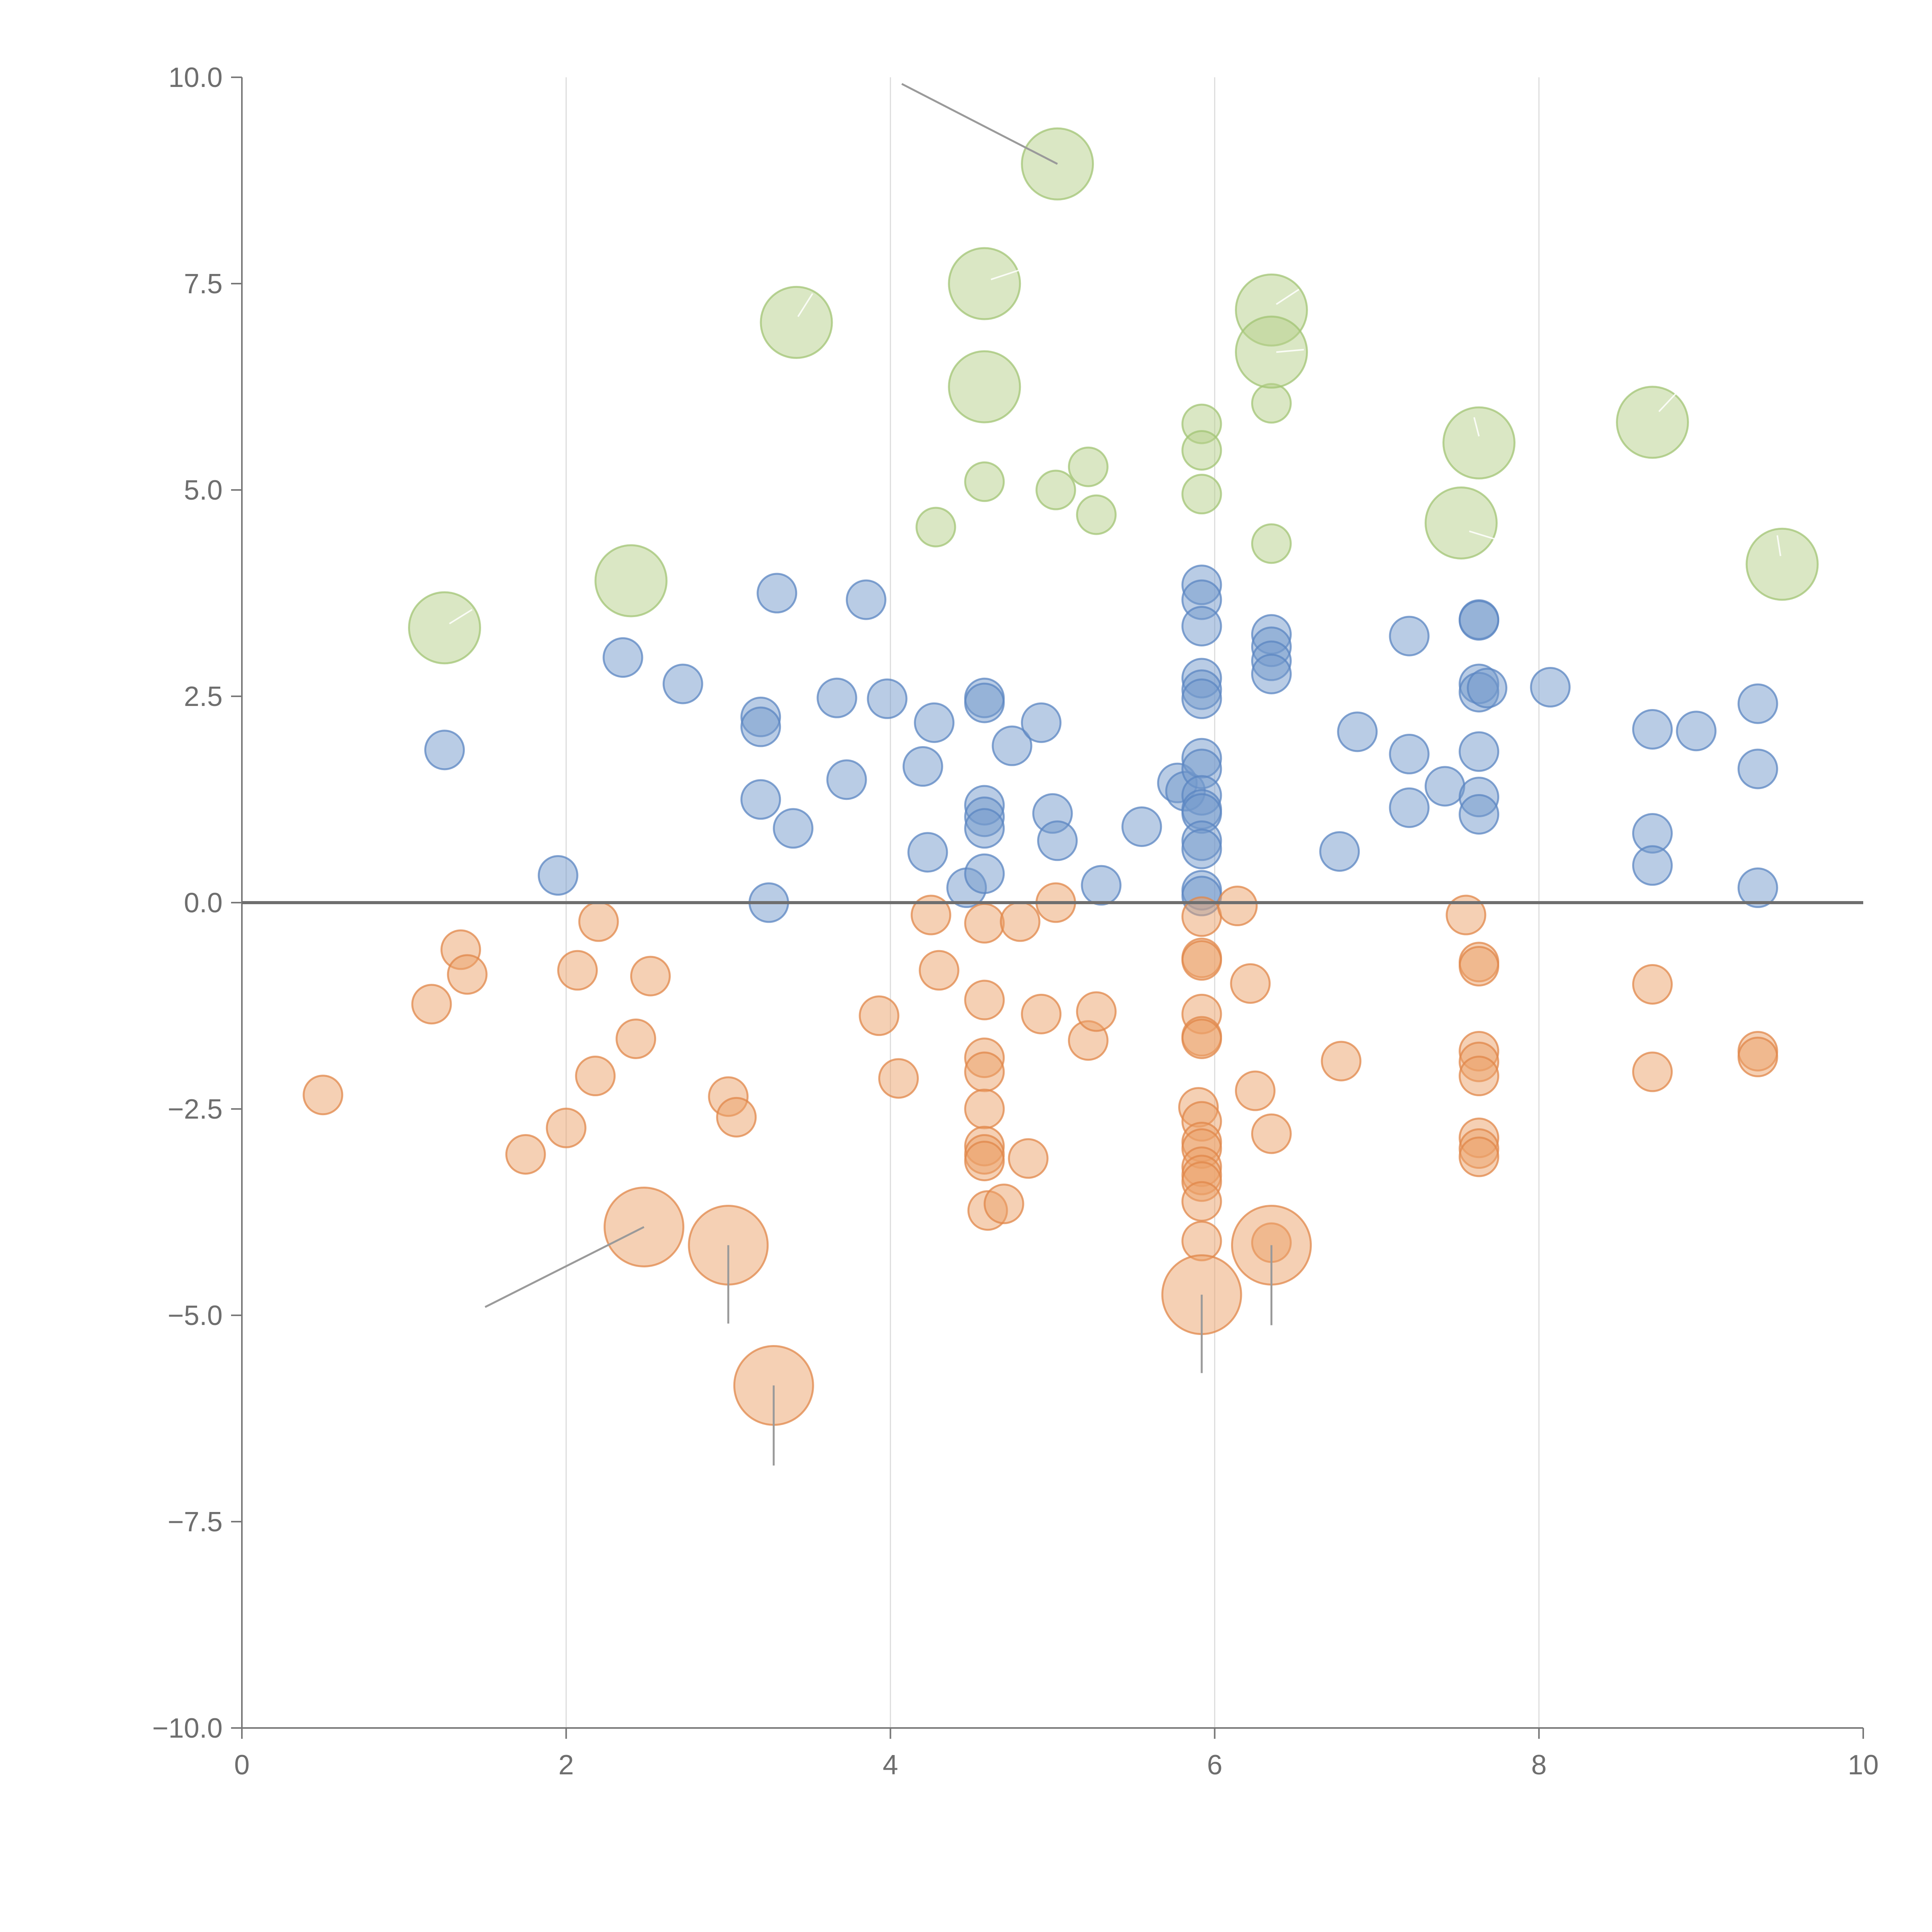 The height and width of the screenshot is (1932, 1932). I want to click on y-tick-label: 0.0, so click(204, 903).